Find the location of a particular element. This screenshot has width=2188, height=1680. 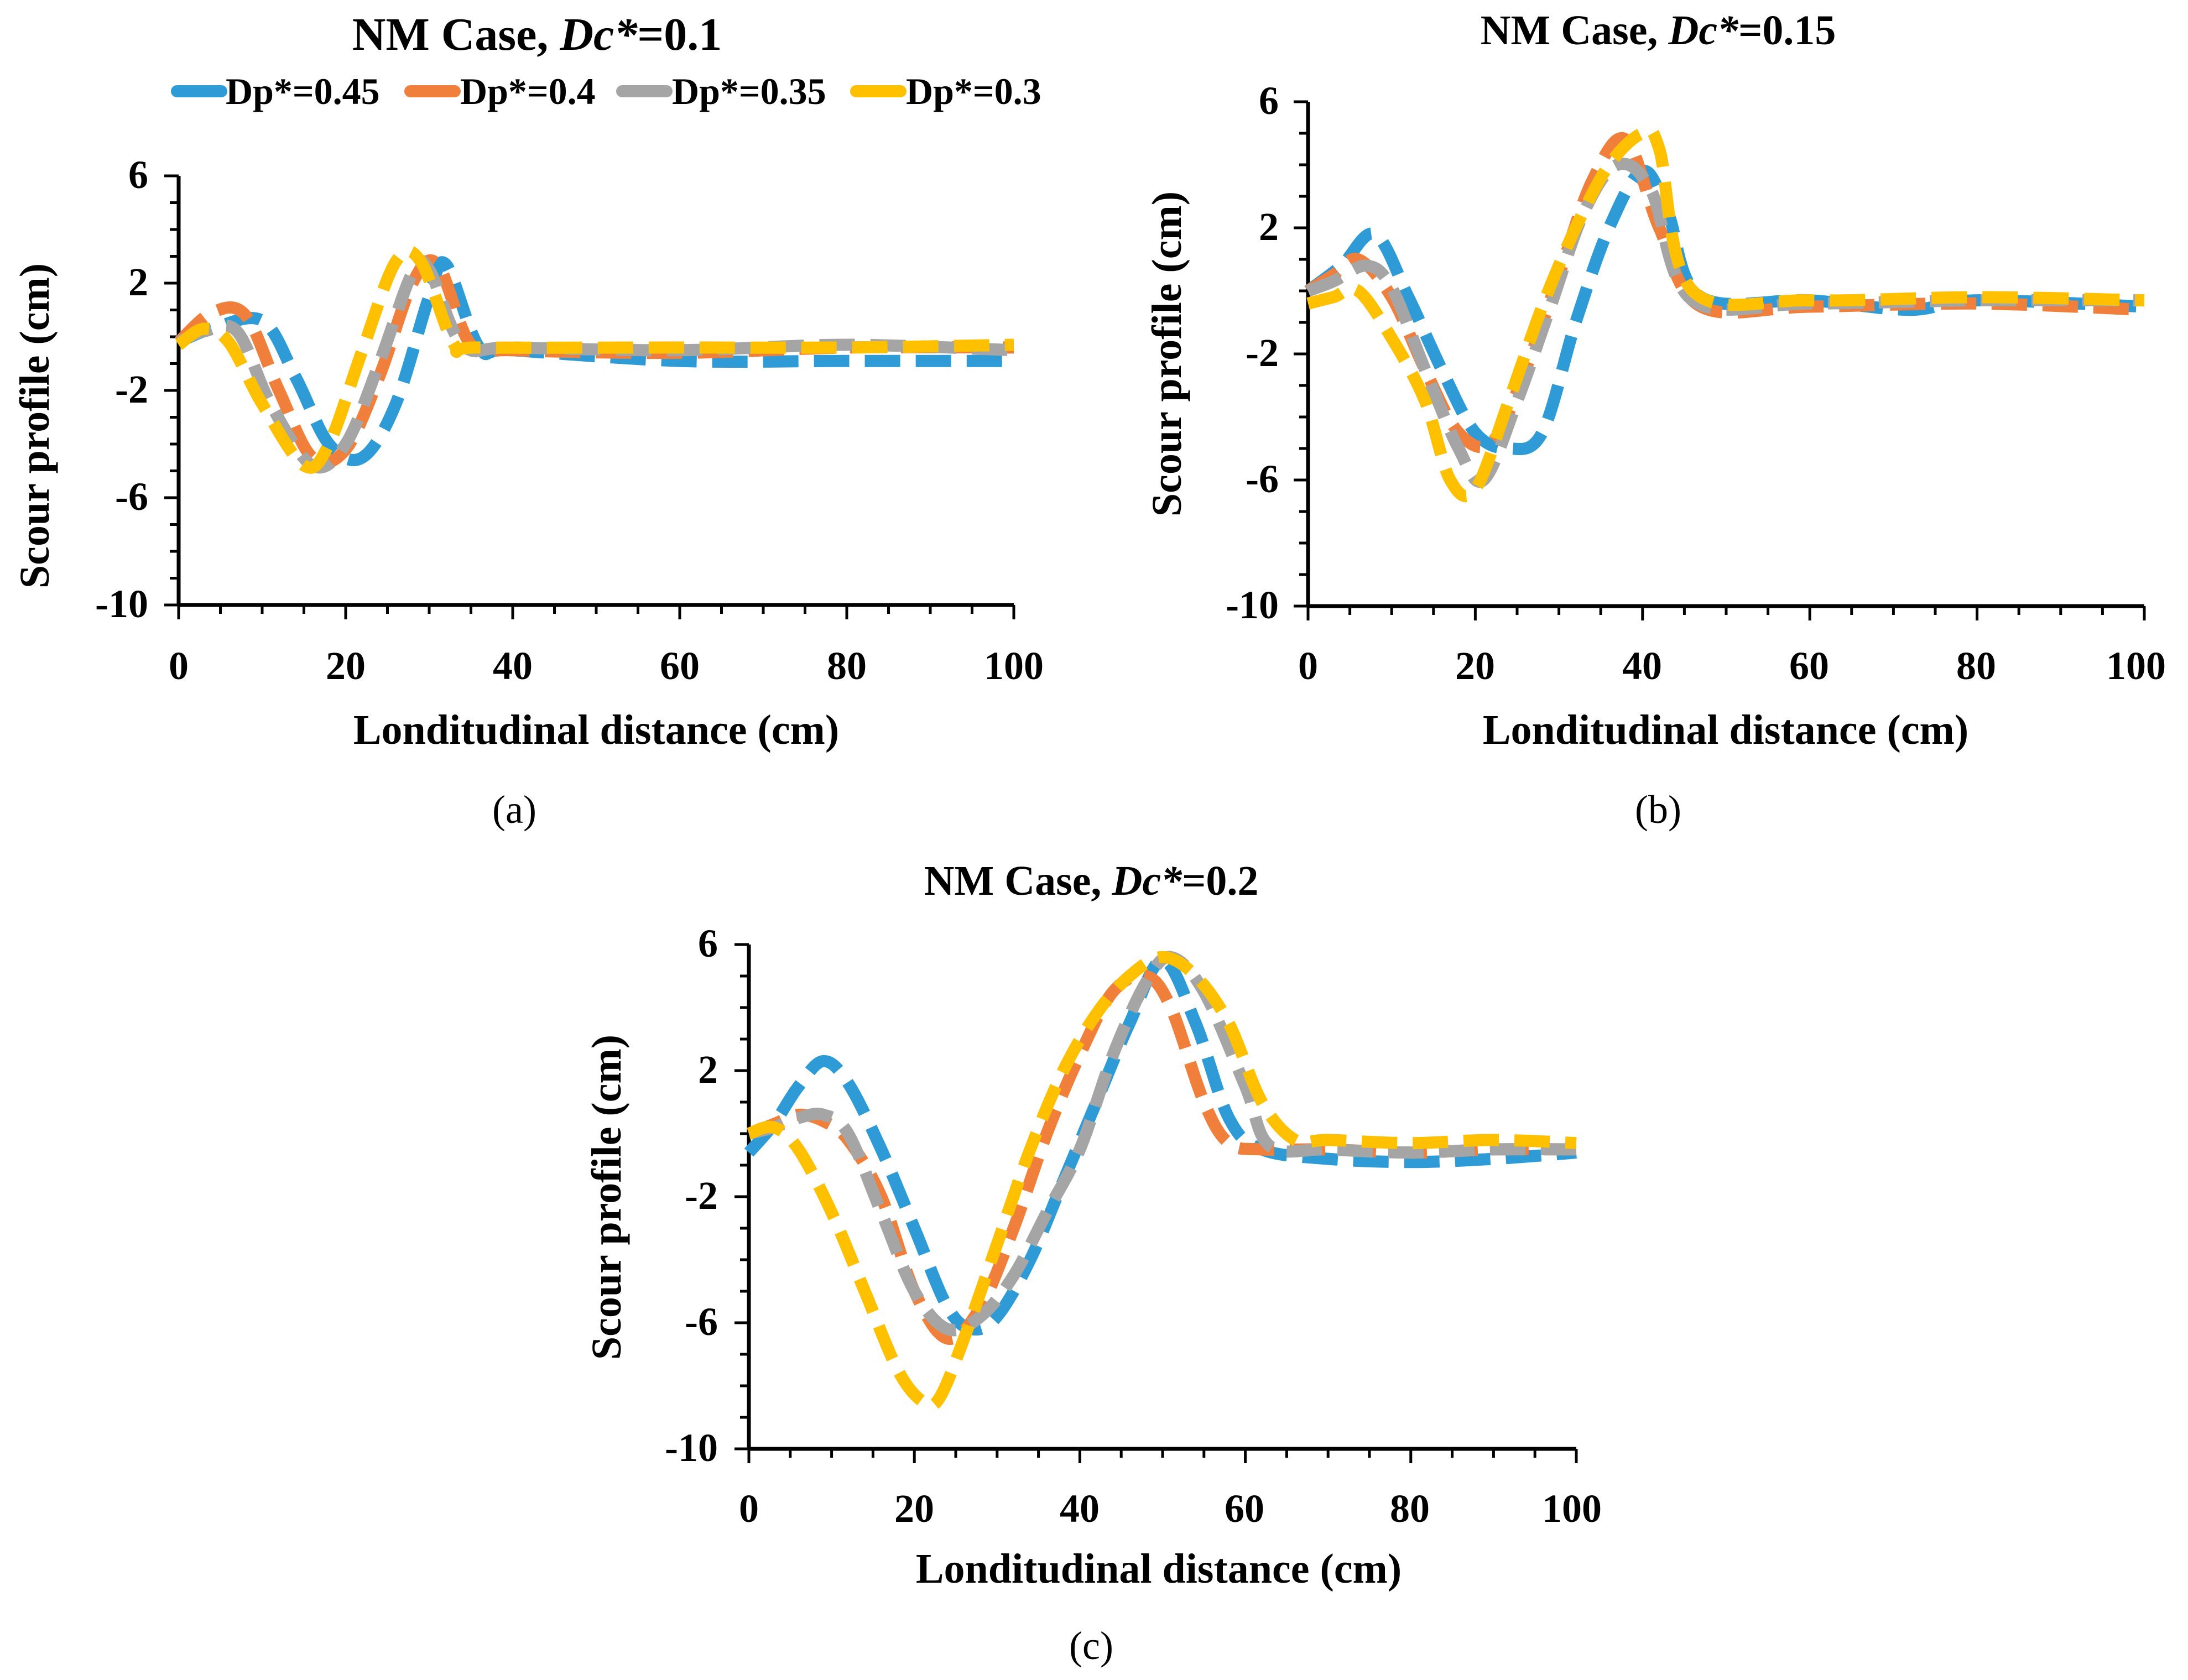

y-axis-label-b: Scour profile (cm) is located at coordinates (1167, 354).